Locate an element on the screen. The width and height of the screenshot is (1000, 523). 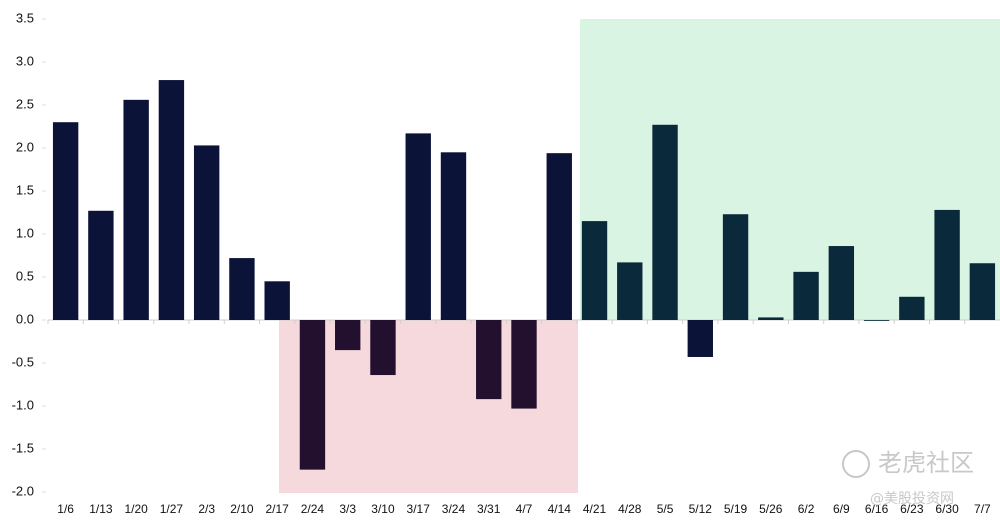
y-tick-label: -1.5 is located at coordinates (23, 447).